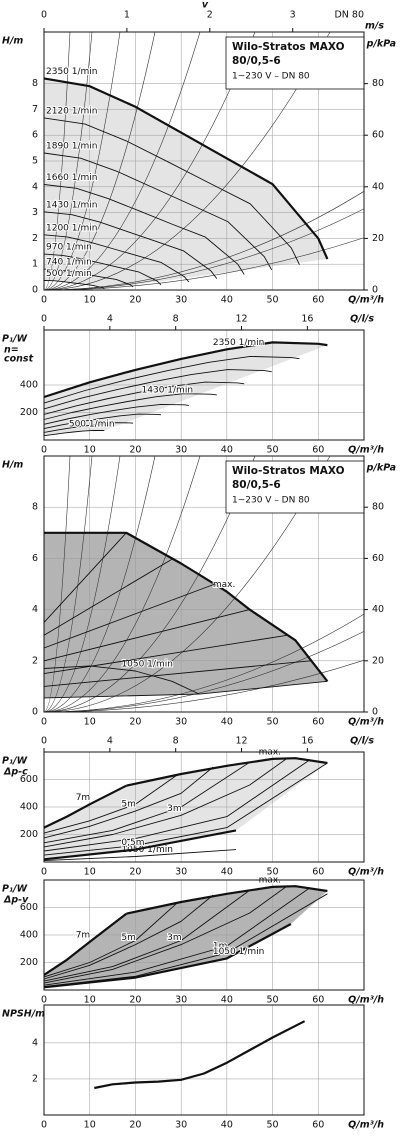 The image size is (400, 1140). Describe the element at coordinates (35, 212) in the screenshot. I see `y-tick-label: 3` at that location.